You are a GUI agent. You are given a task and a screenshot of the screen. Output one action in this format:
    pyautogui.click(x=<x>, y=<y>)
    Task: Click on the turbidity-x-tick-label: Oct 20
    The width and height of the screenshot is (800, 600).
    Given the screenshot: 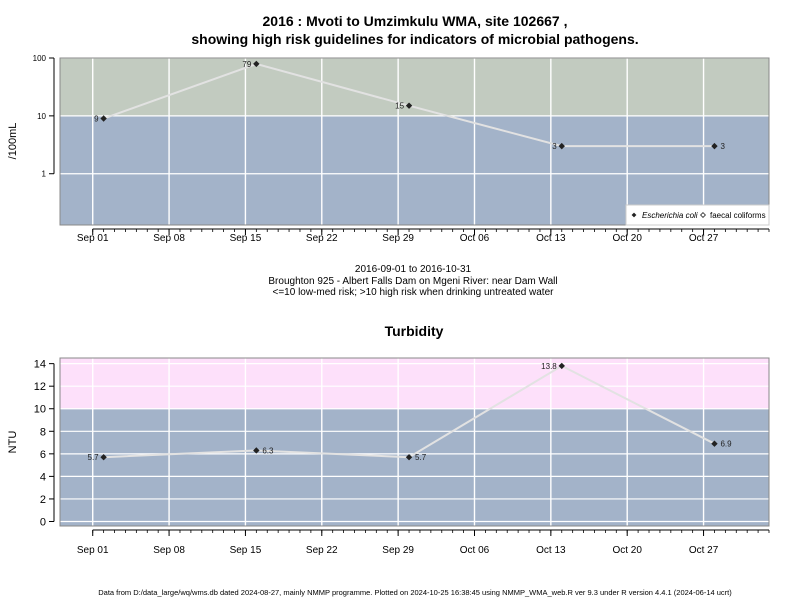 What is the action you would take?
    pyautogui.click(x=627, y=550)
    